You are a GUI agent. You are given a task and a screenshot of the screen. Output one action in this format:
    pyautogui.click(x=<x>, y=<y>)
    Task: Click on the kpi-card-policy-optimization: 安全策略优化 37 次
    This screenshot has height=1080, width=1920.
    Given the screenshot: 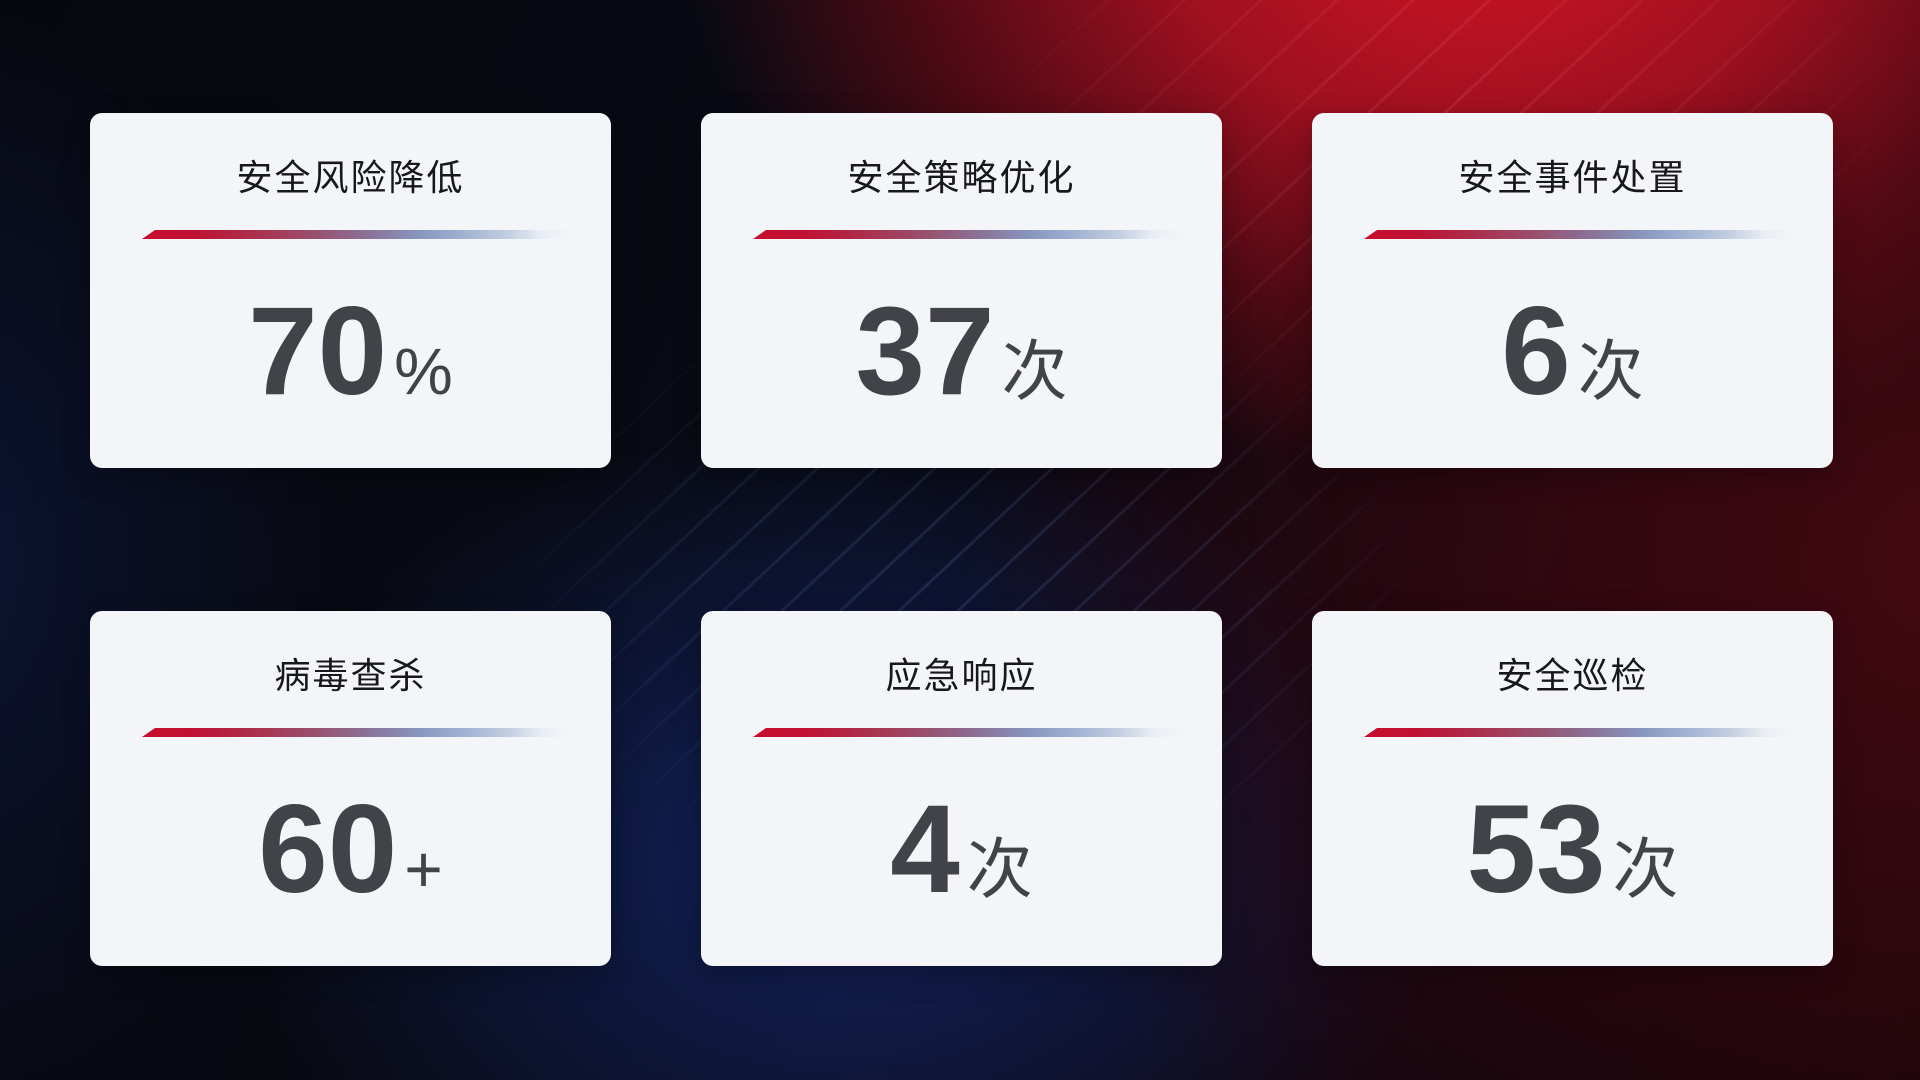 What is the action you would take?
    pyautogui.click(x=961, y=290)
    